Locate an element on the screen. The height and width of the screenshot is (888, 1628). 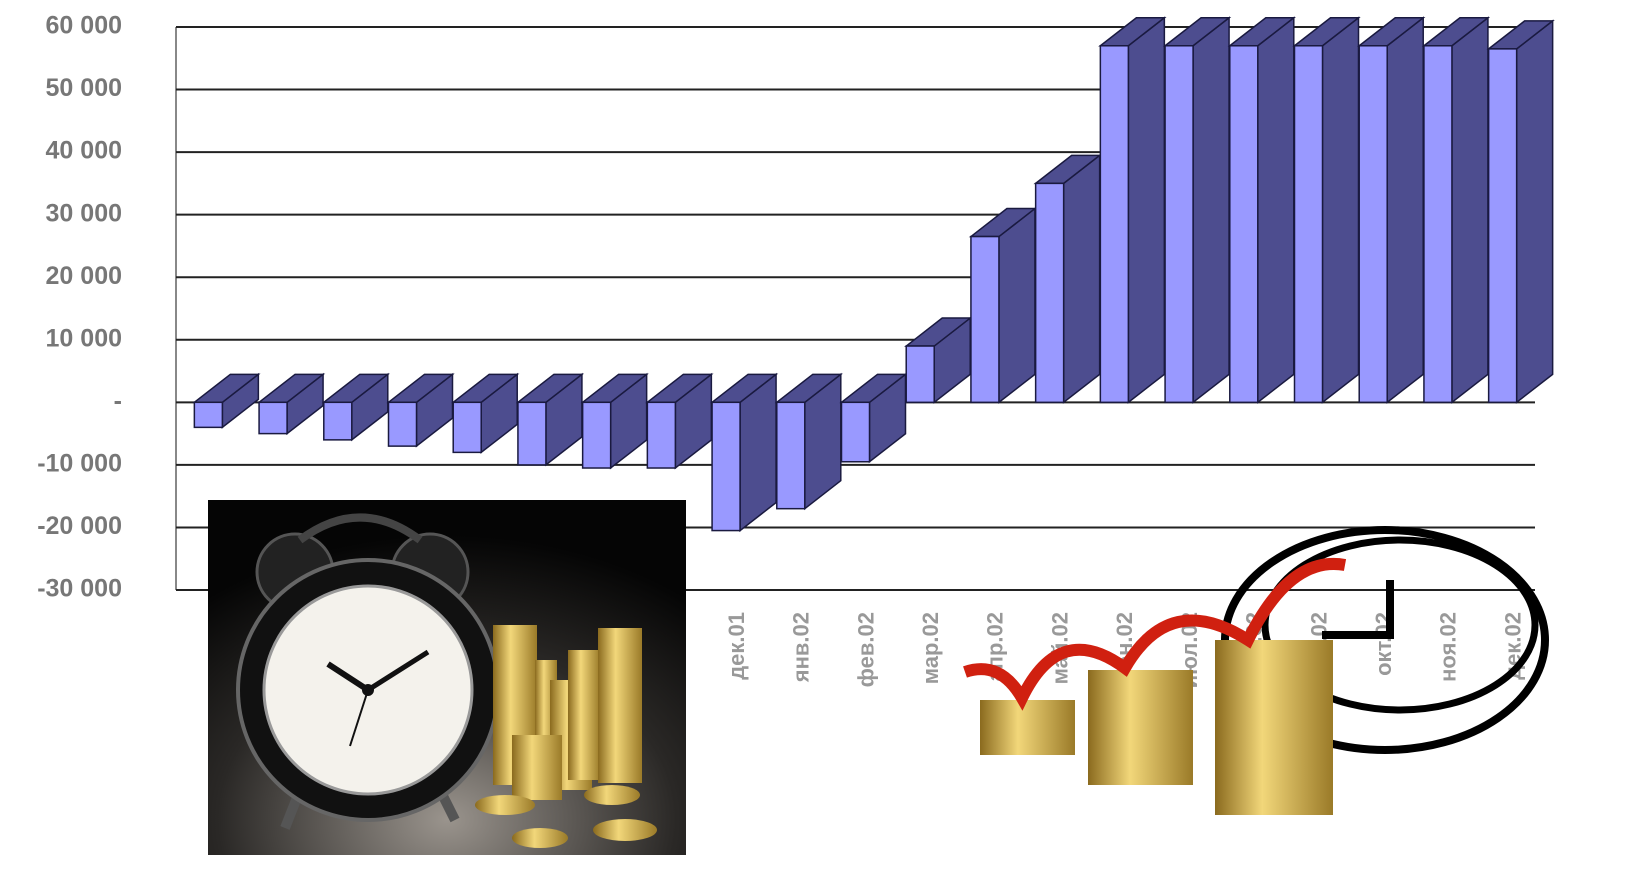
y-tick-label: 20 000 is located at coordinates (84, 276).